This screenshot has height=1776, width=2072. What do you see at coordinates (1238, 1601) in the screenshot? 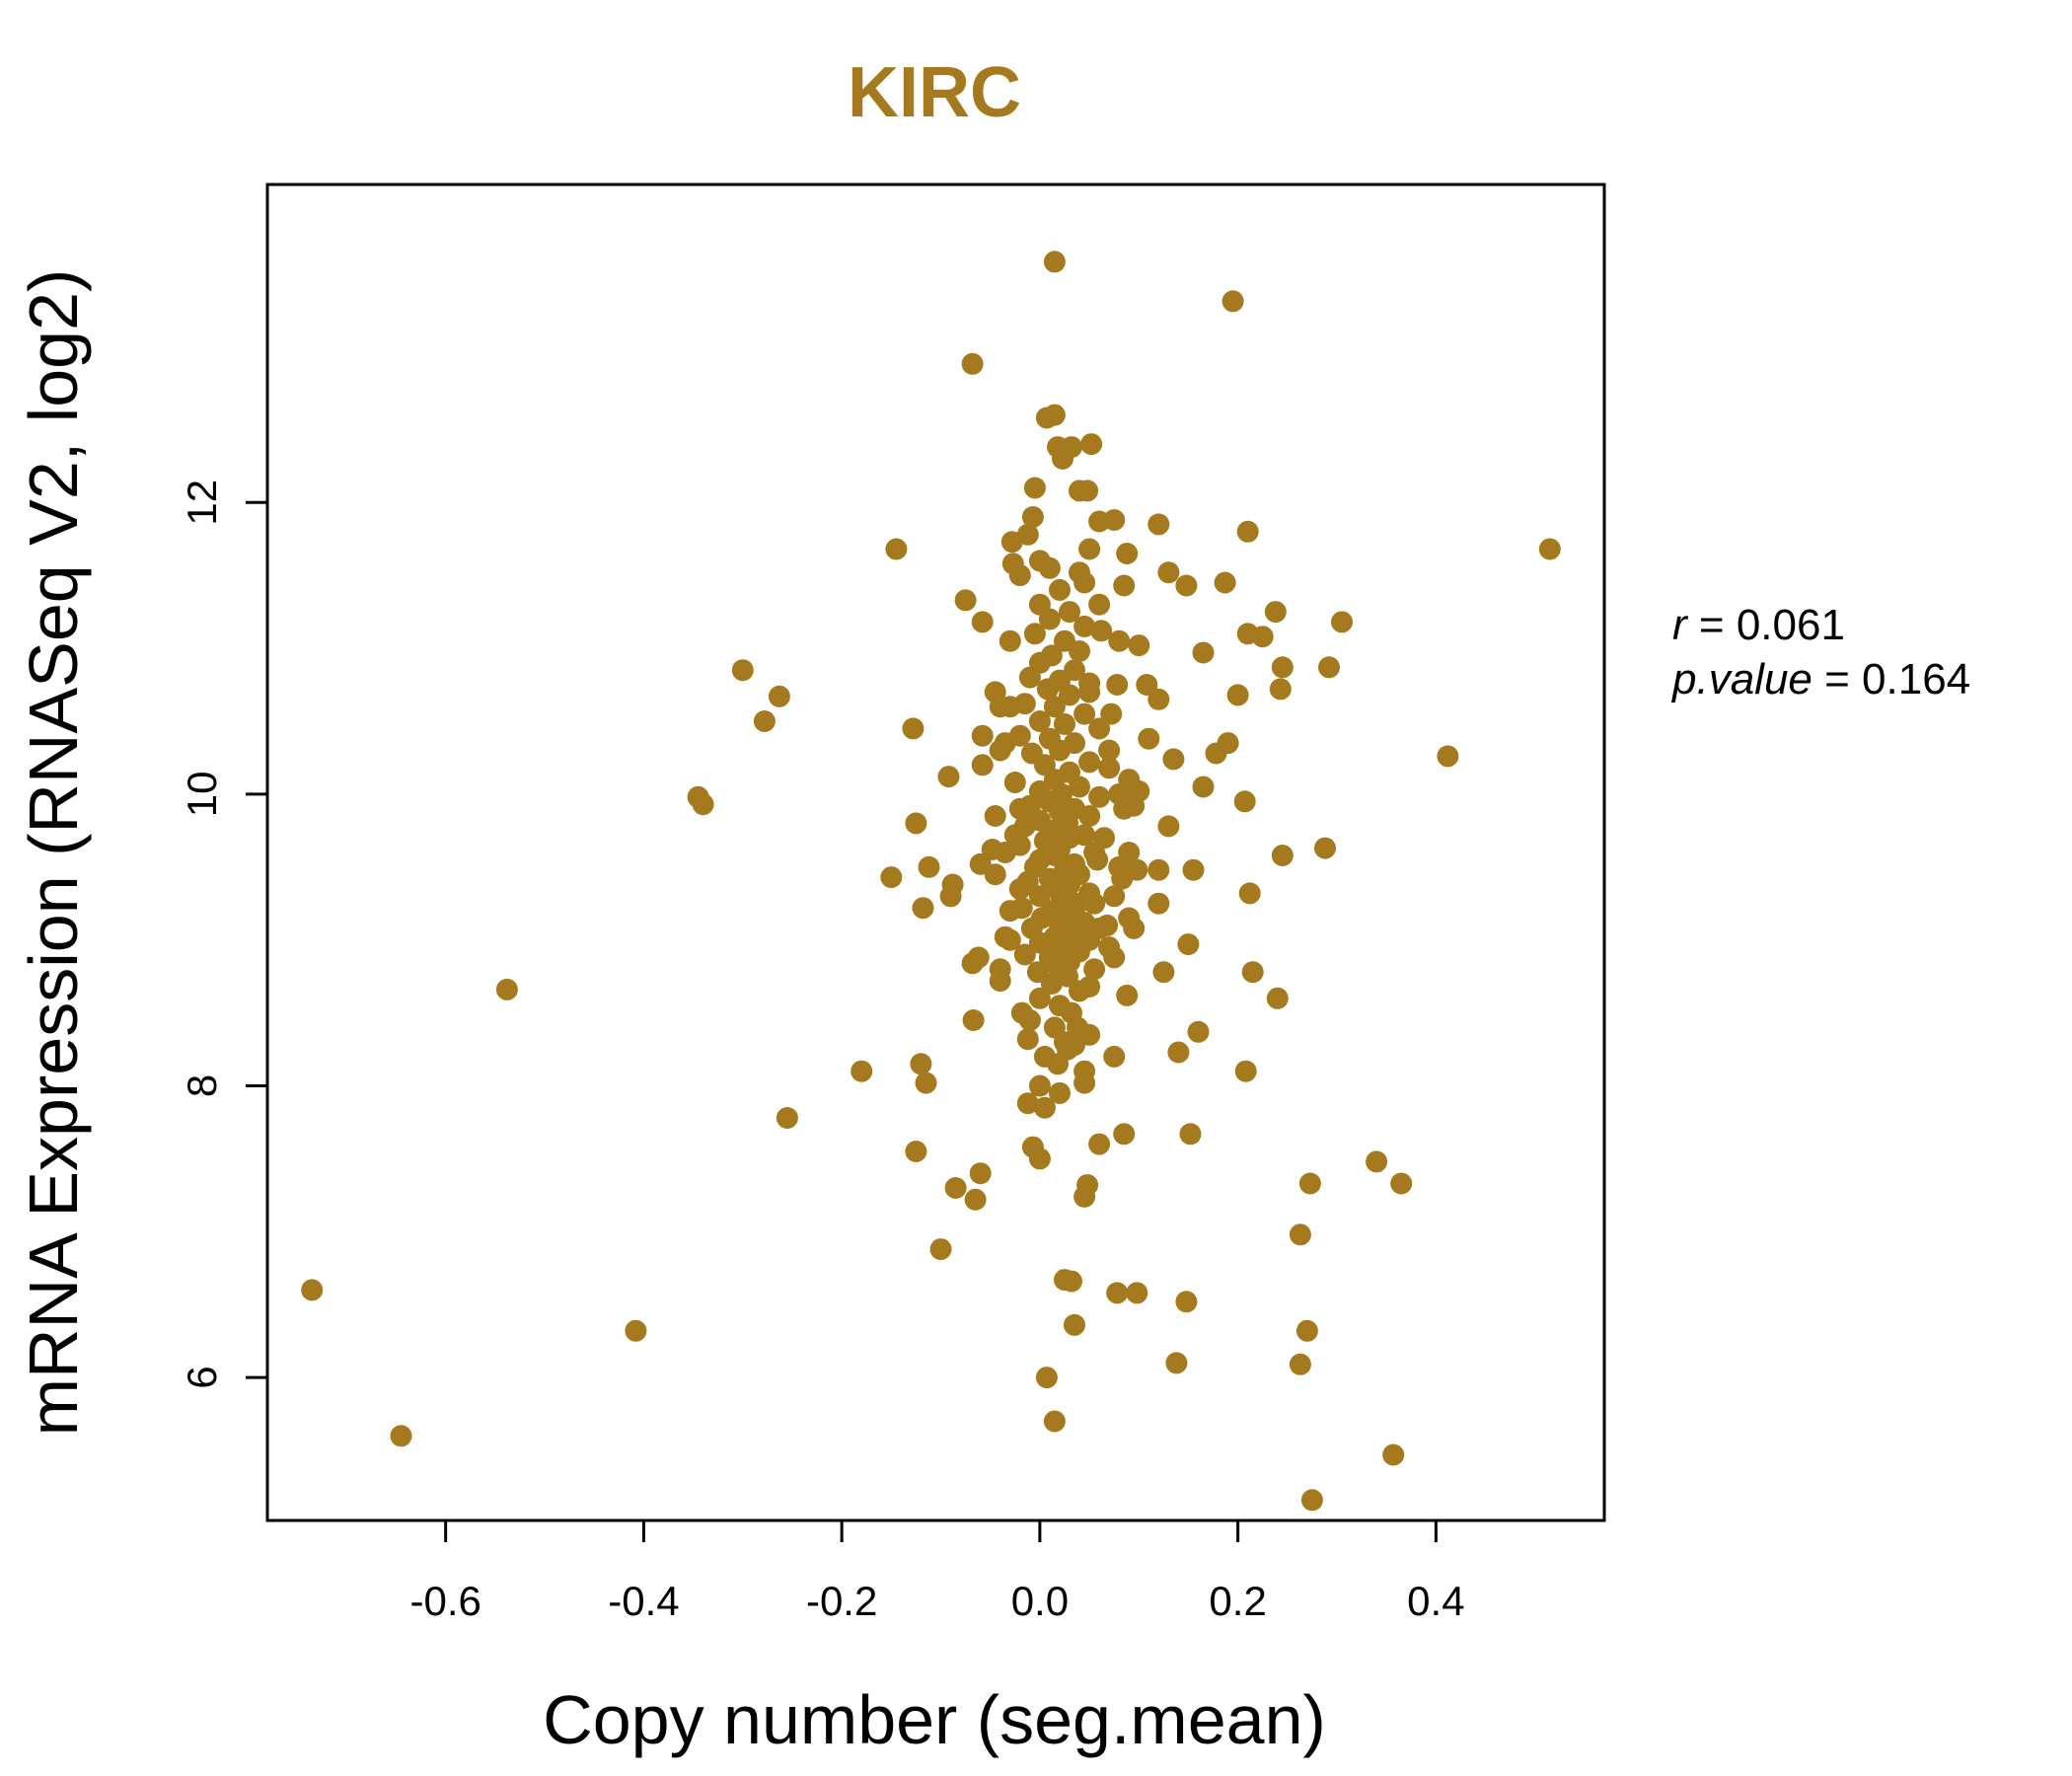
I see `x-tick-label: 0.2` at bounding box center [1238, 1601].